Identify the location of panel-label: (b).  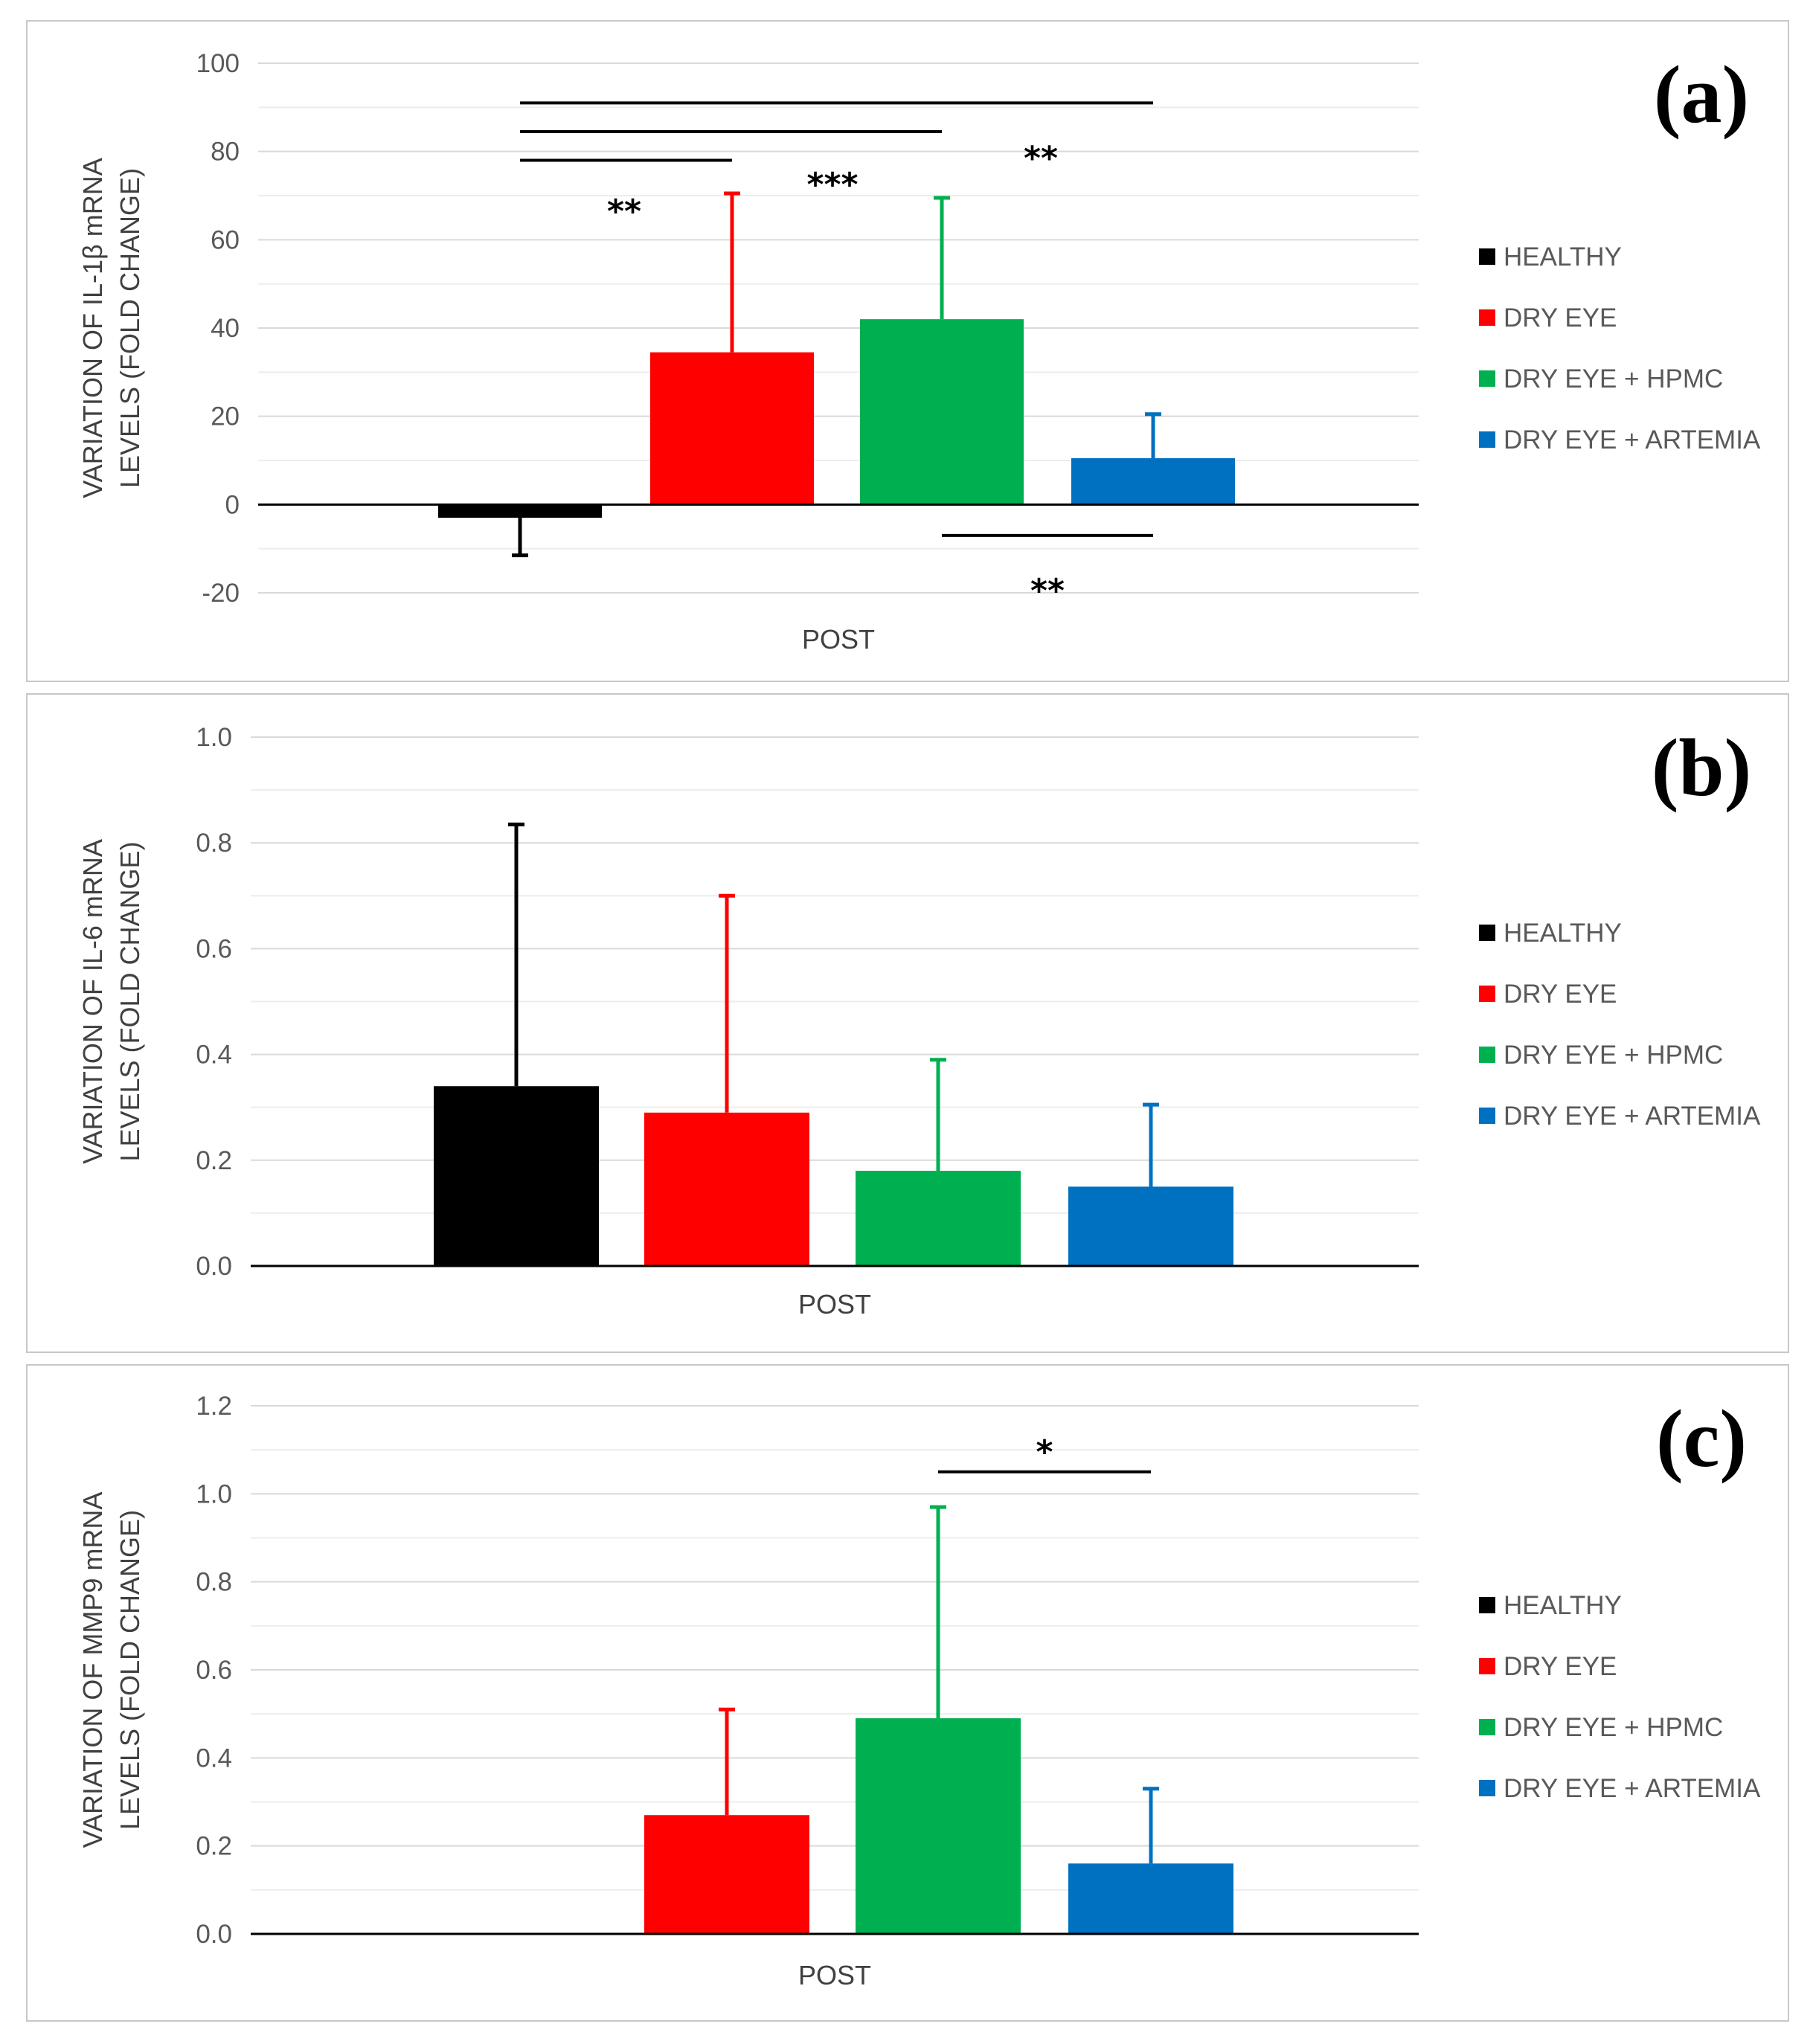
(1701, 767).